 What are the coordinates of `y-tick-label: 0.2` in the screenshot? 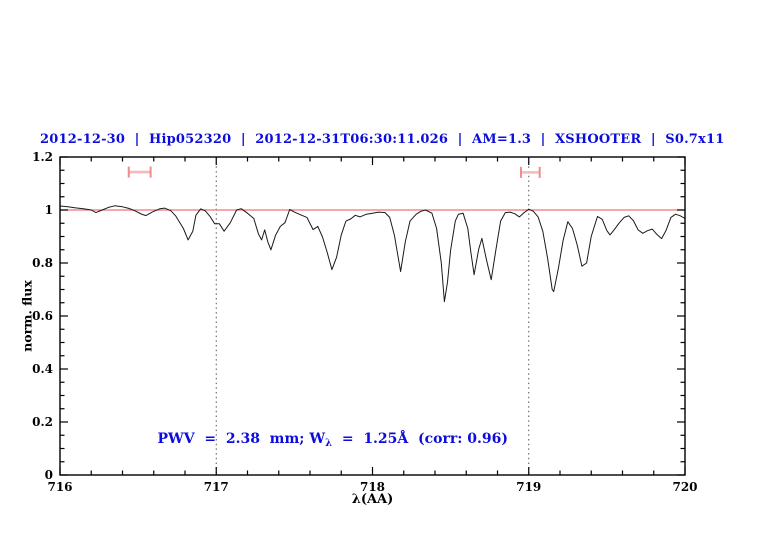 It's located at (42, 422).